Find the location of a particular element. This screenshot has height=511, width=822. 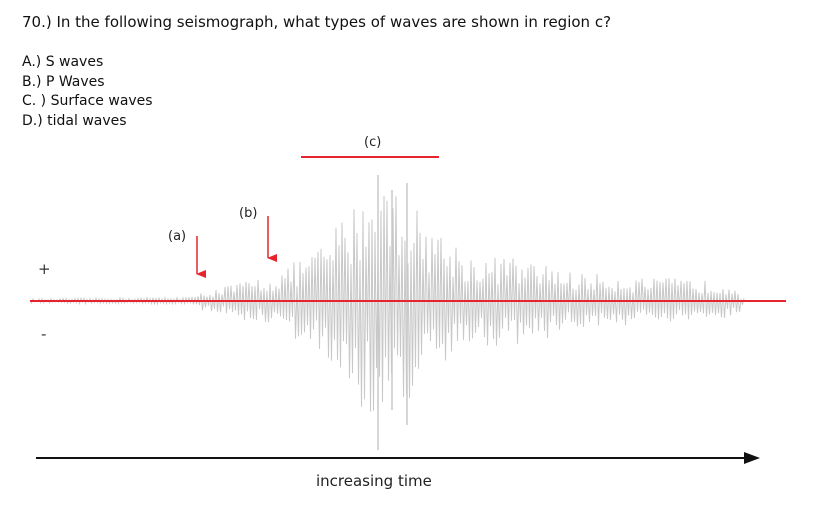

option-c: C. ) Surface waves is located at coordinates (87, 101).